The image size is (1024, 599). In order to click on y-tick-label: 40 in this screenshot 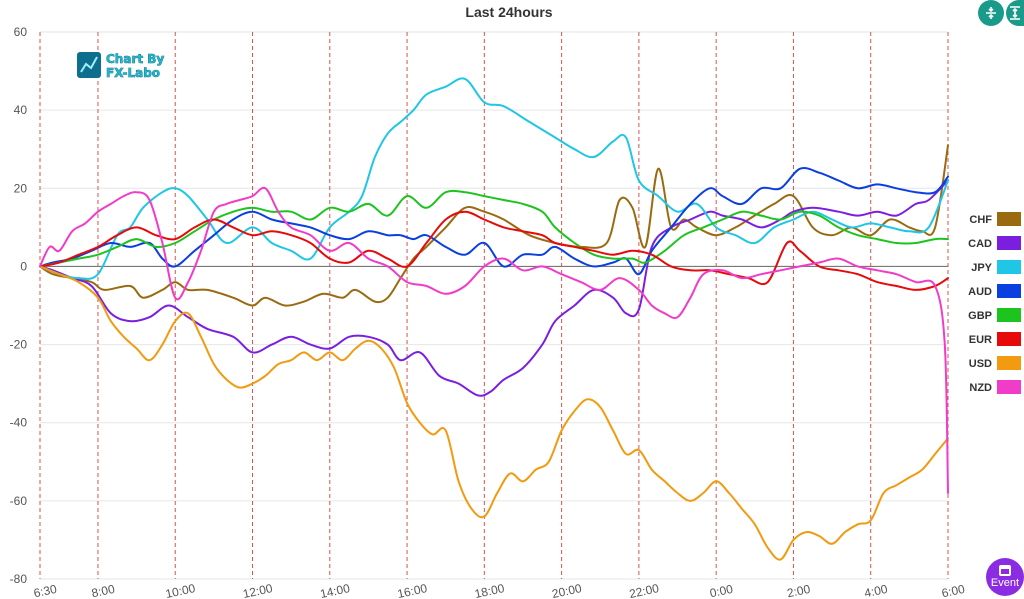, I will do `click(21, 110)`.